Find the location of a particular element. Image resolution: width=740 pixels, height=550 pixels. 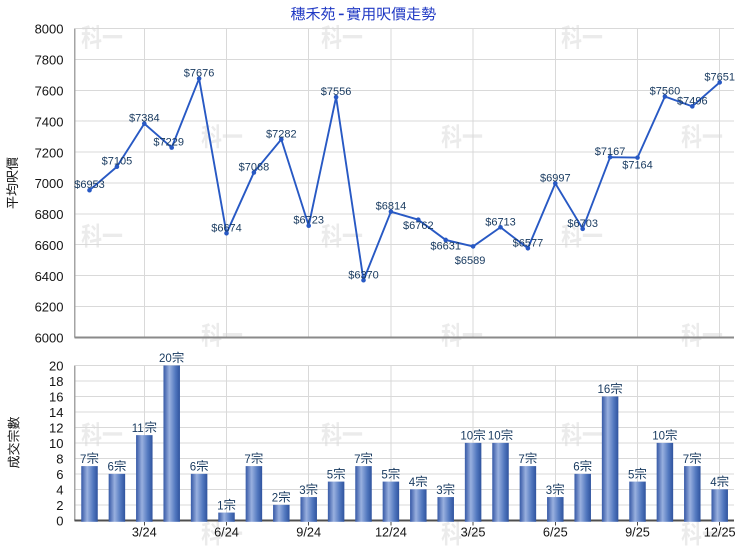

svg-text: 11 is located at coordinates (138, 429).